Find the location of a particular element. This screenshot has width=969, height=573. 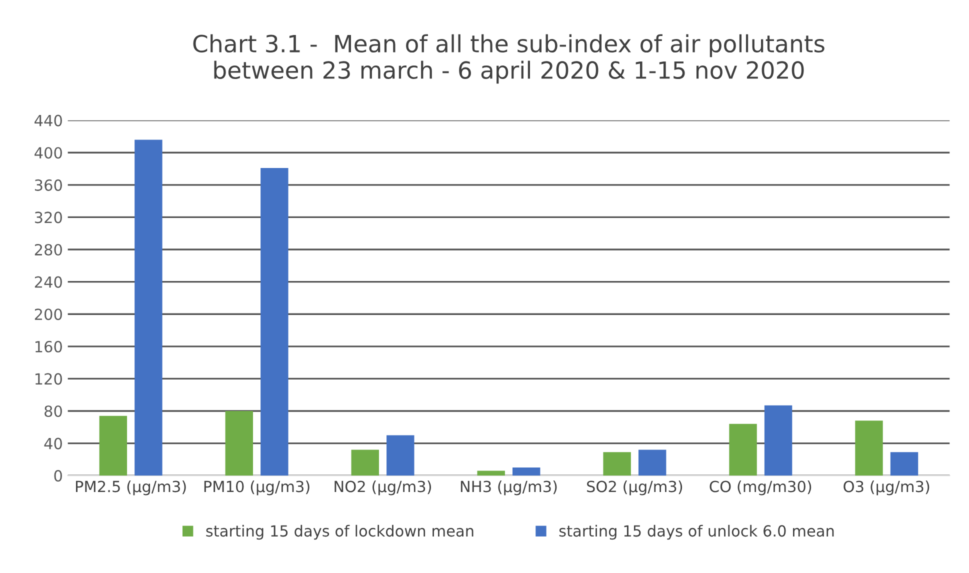

x-tick-label: NO2 (µg/m3) is located at coordinates (382, 488).